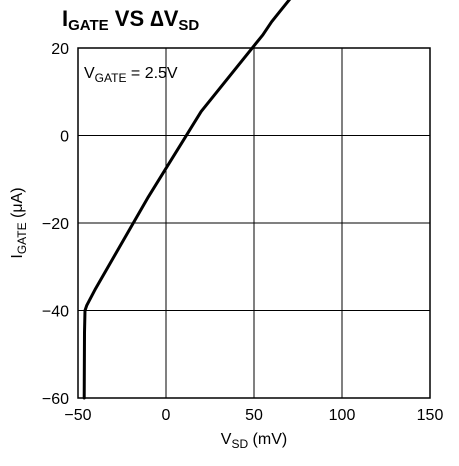 Image resolution: width=459 pixels, height=466 pixels. What do you see at coordinates (267, 439) in the screenshot?
I see `x-label-unit: (mV)` at bounding box center [267, 439].